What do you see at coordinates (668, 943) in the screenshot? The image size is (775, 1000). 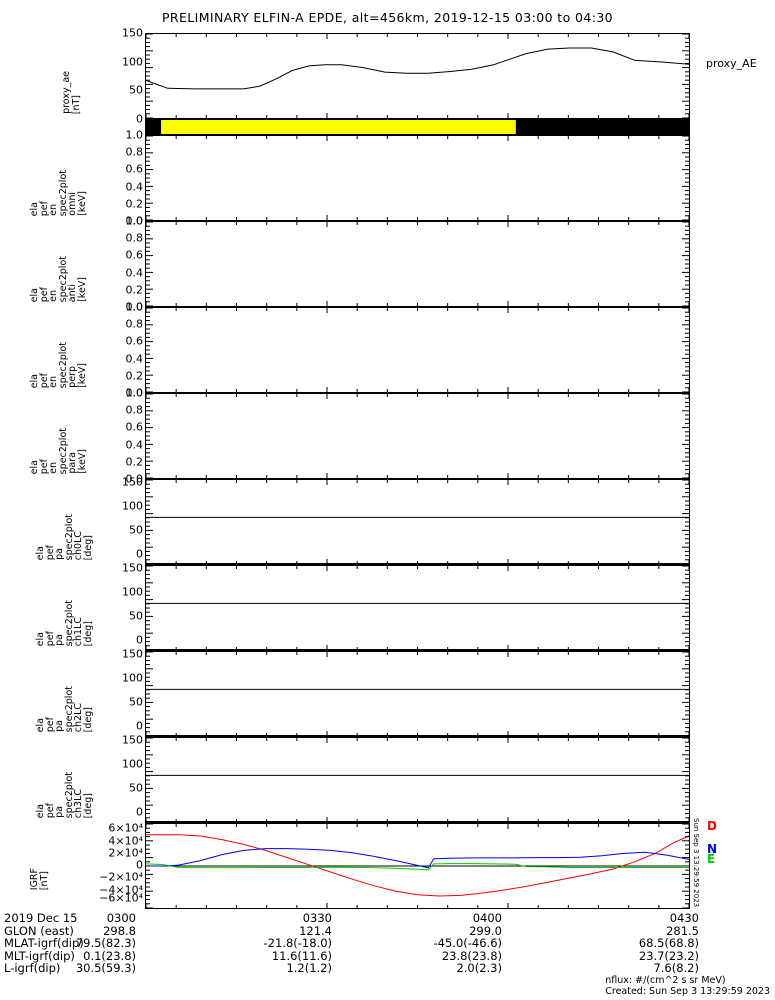 I see `metadata-value: 68.5(68.8)` at bounding box center [668, 943].